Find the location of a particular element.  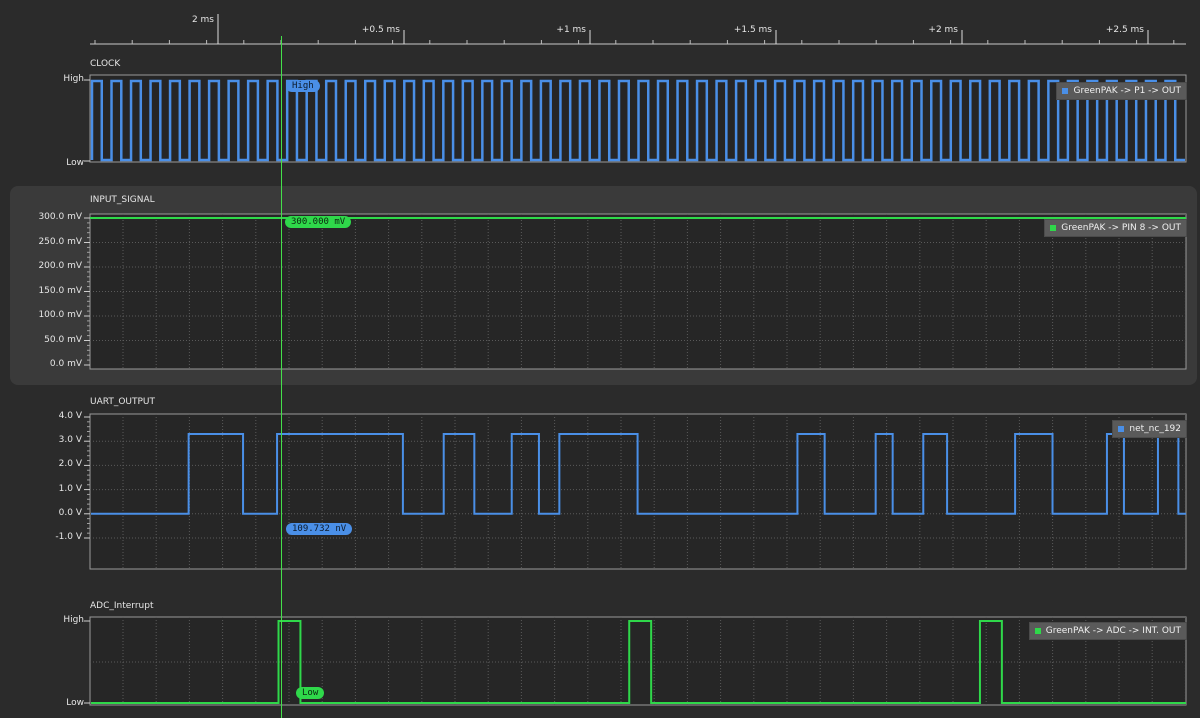

input-signal-legend-label: GreenPAK -> PIN 8 -> OUT is located at coordinates (1121, 228).